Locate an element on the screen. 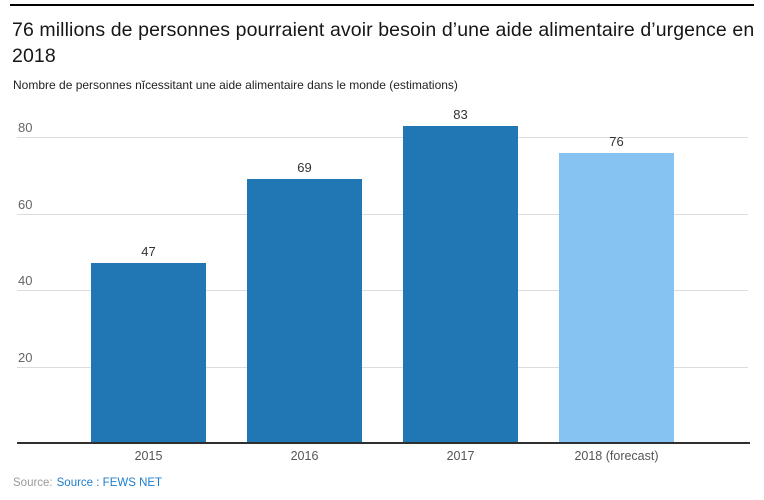  y-tick-label: 60 is located at coordinates (25, 204).